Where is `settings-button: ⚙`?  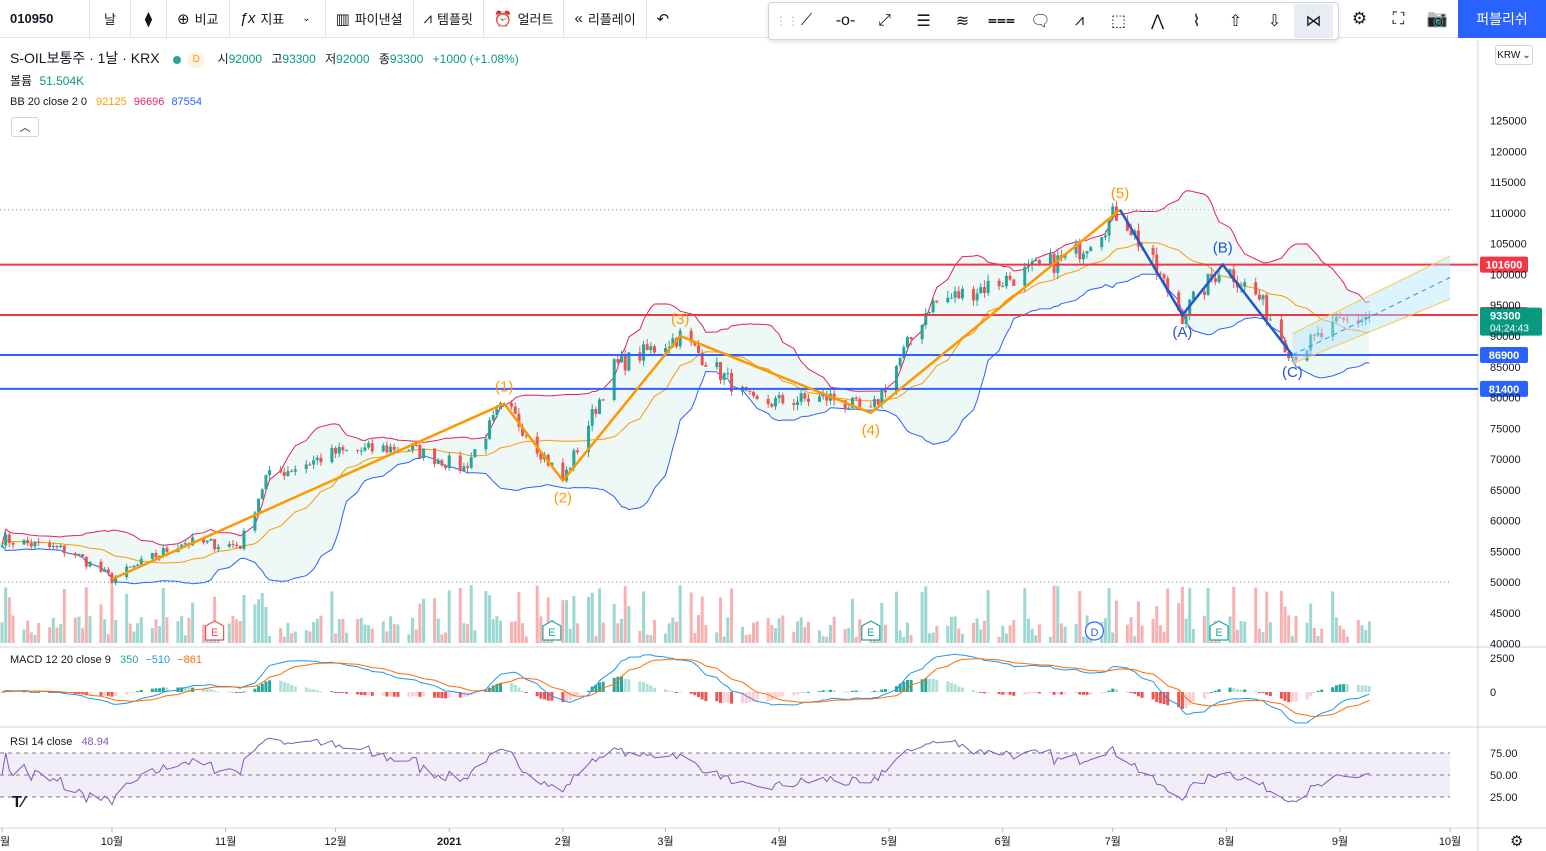
settings-button: ⚙ is located at coordinates (1359, 19).